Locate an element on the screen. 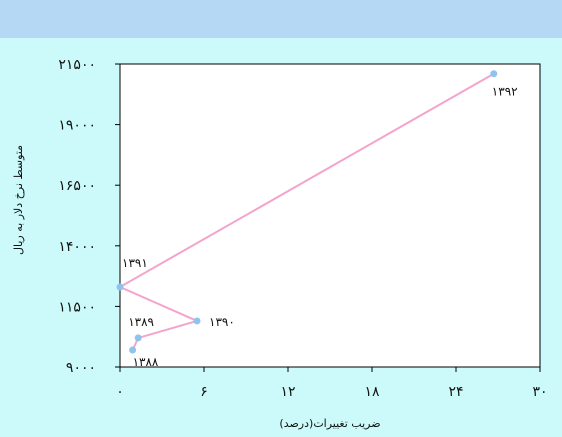 This screenshot has width=562, height=437. x-tick-label: ۳۰ is located at coordinates (539, 392).